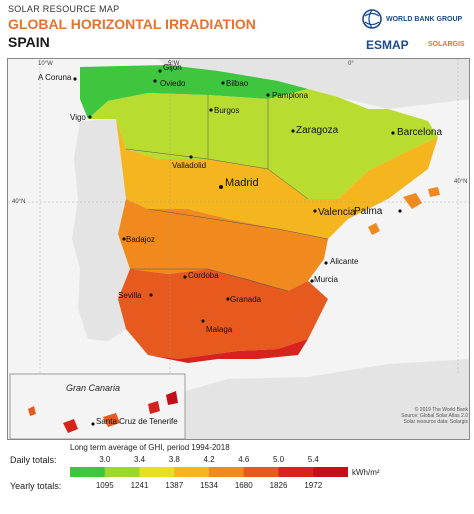 The height and width of the screenshot is (514, 474). Describe the element at coordinates (36, 486) in the screenshot. I see `yearly-totals-label: Yearly totals:` at that location.